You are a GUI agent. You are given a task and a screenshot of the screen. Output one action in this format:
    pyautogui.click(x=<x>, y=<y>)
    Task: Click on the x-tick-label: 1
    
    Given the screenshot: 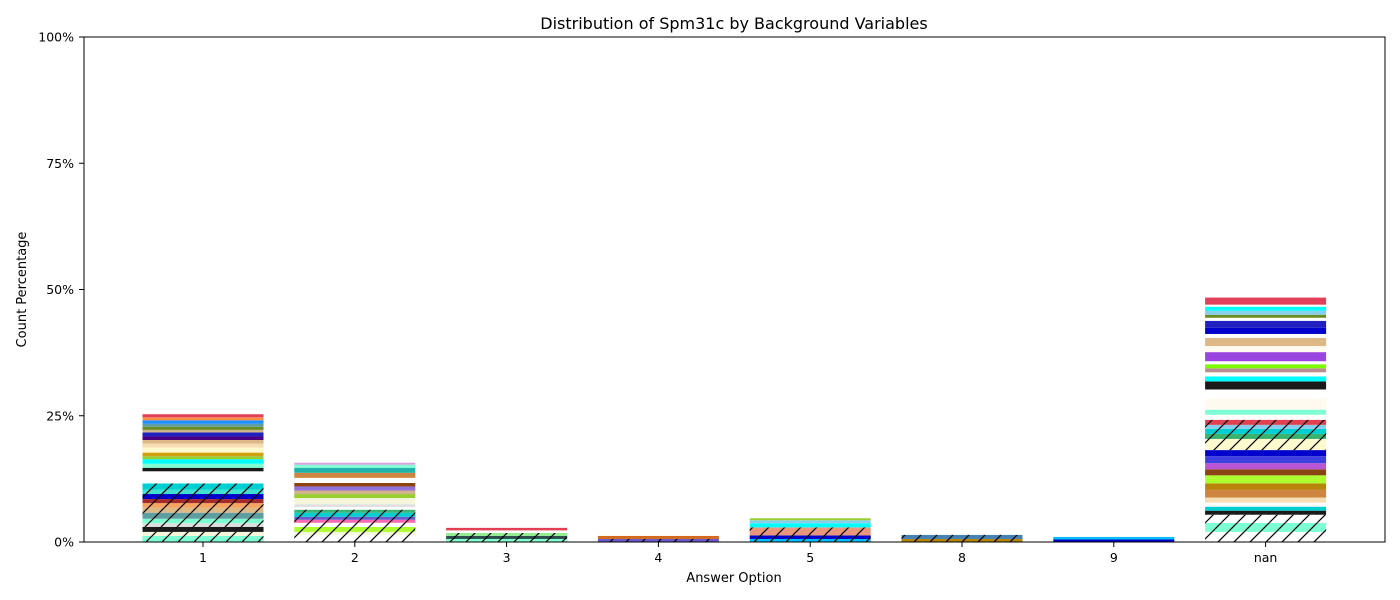 What is the action you would take?
    pyautogui.click(x=203, y=557)
    